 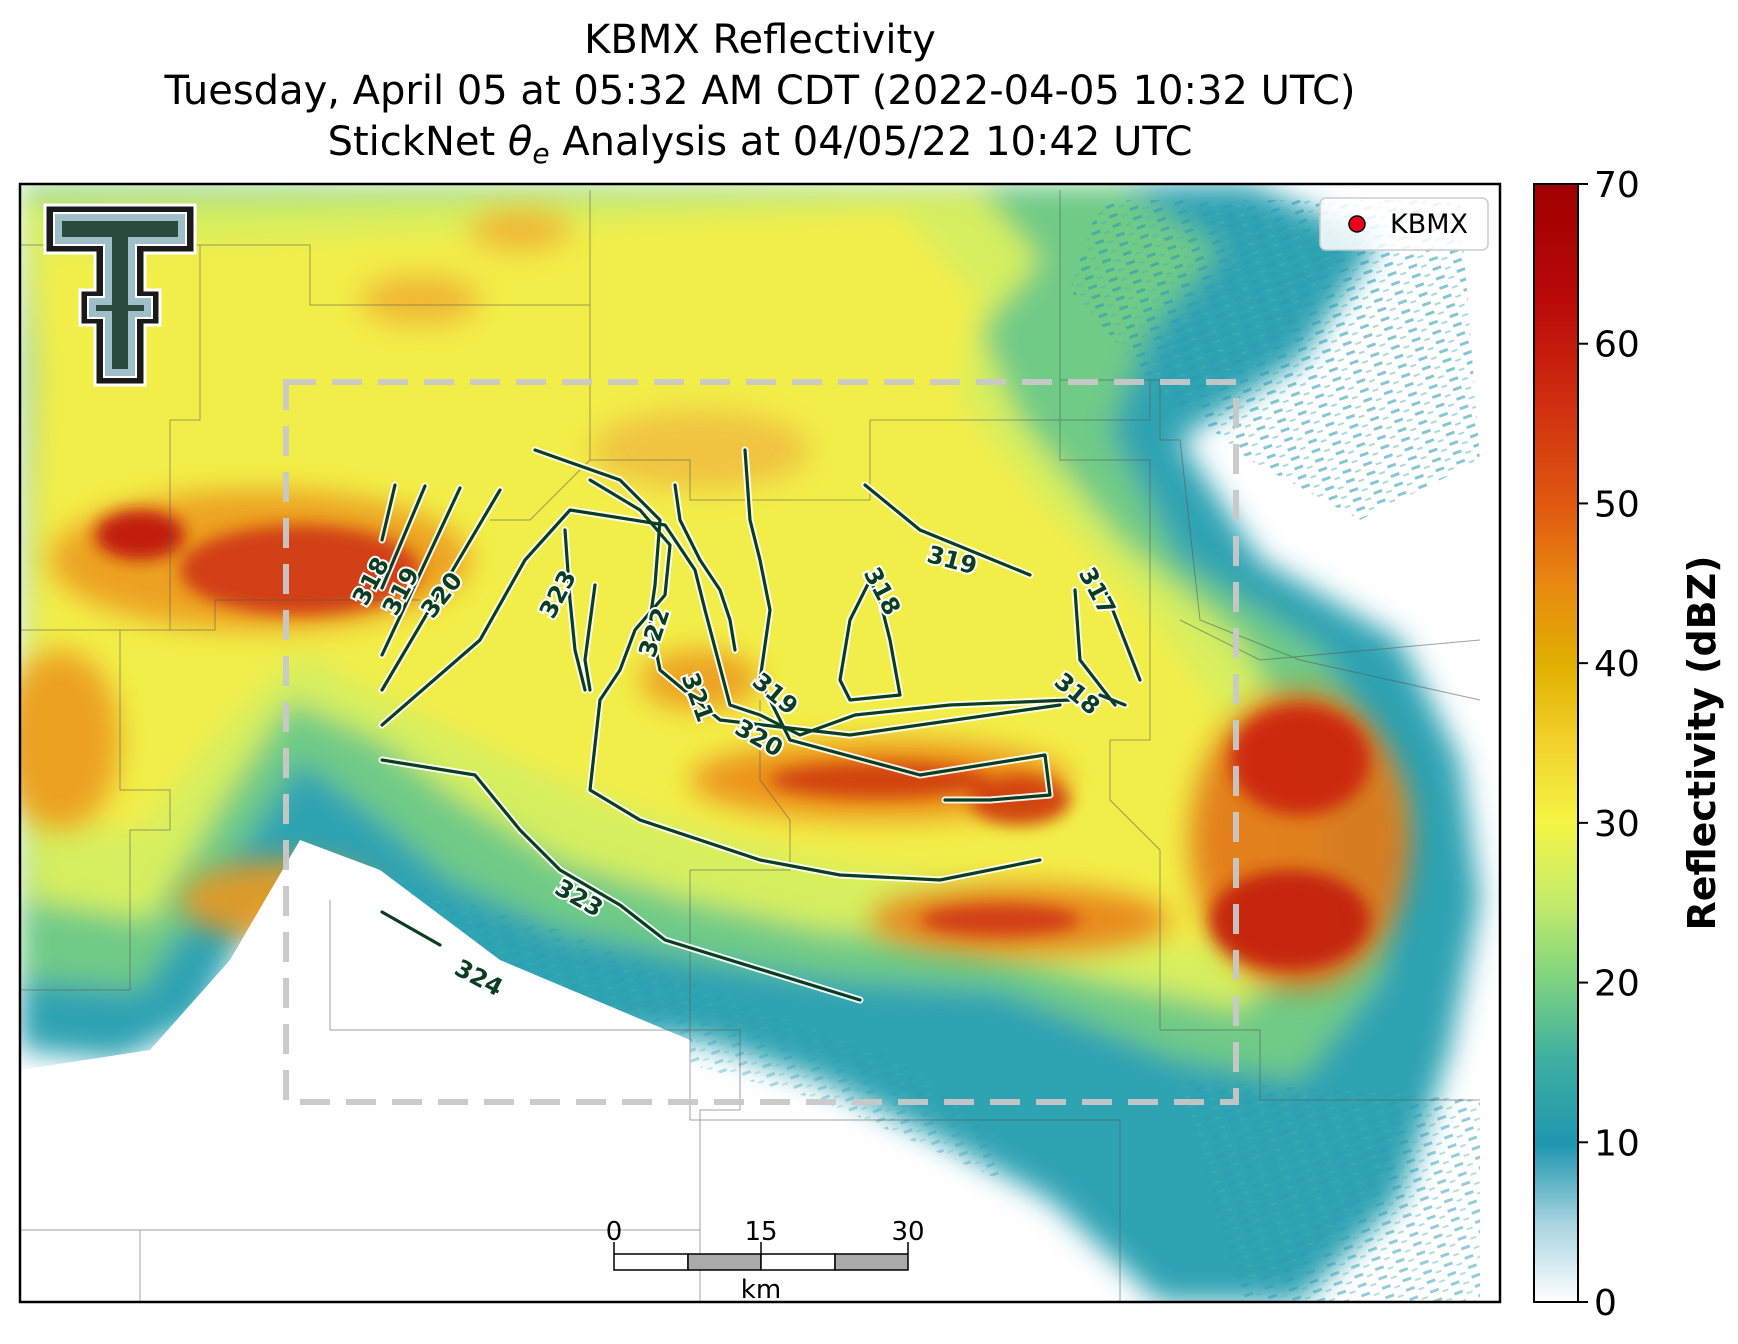 I want to click on texas-tech-double-t-logo, so click(x=120, y=295).